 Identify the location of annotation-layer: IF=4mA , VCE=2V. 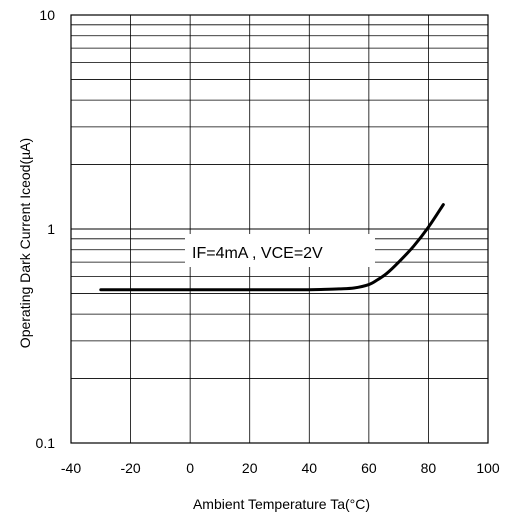
(280, 250).